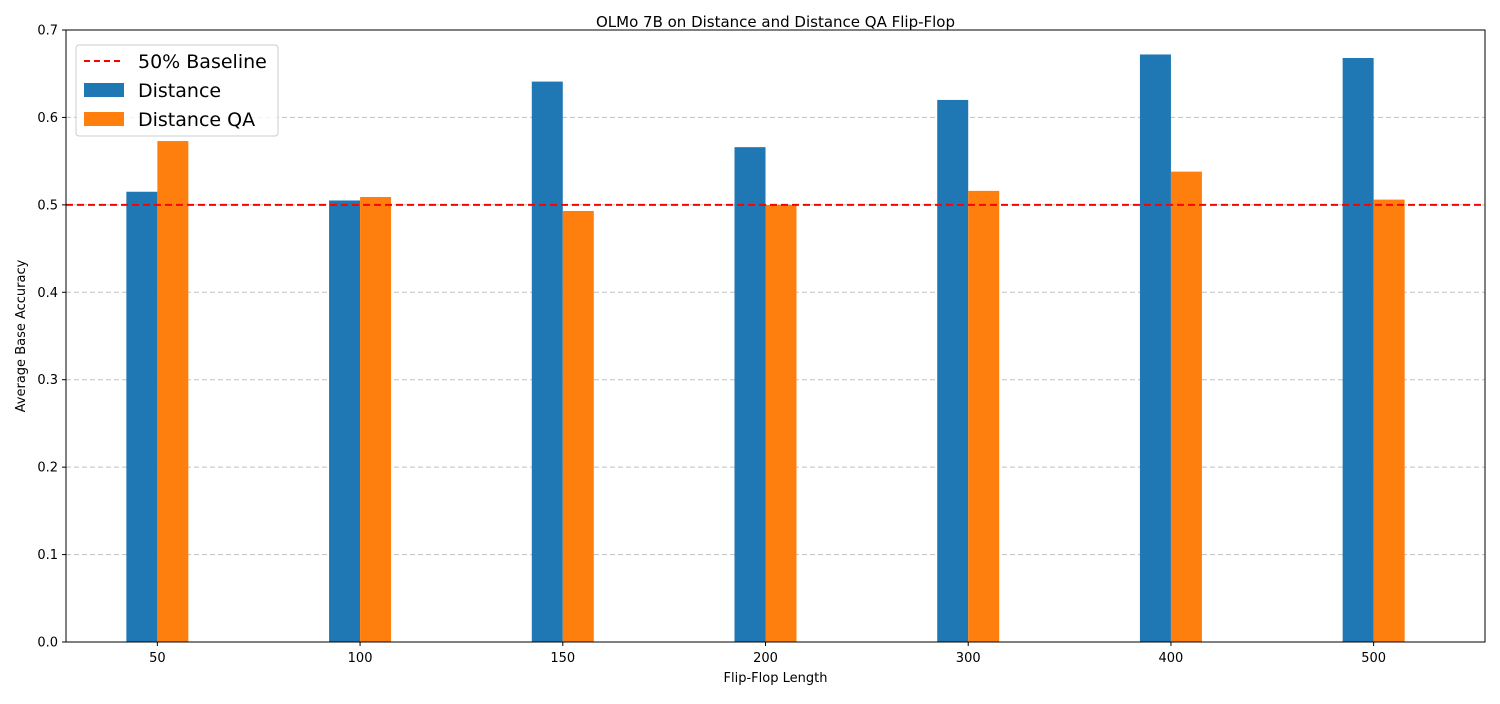 This screenshot has height=704, width=1500. What do you see at coordinates (360, 658) in the screenshot?
I see `x-tick-label: 100` at bounding box center [360, 658].